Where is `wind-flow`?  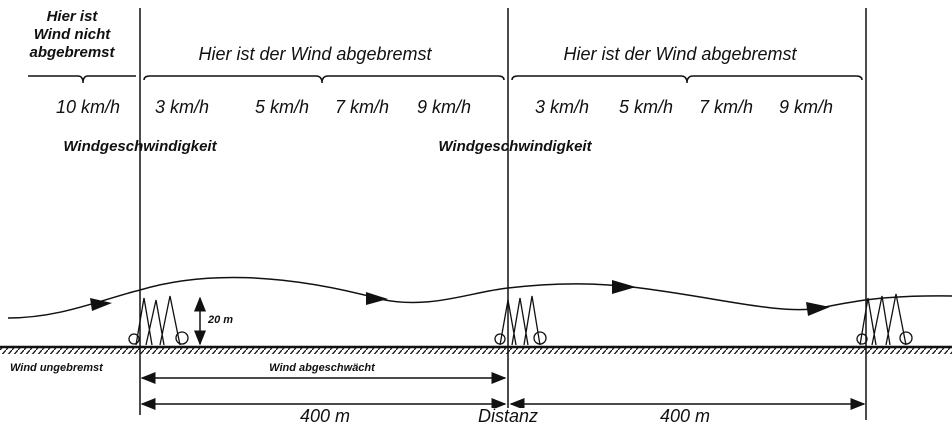
wind-flow is located at coordinates (479, 297).